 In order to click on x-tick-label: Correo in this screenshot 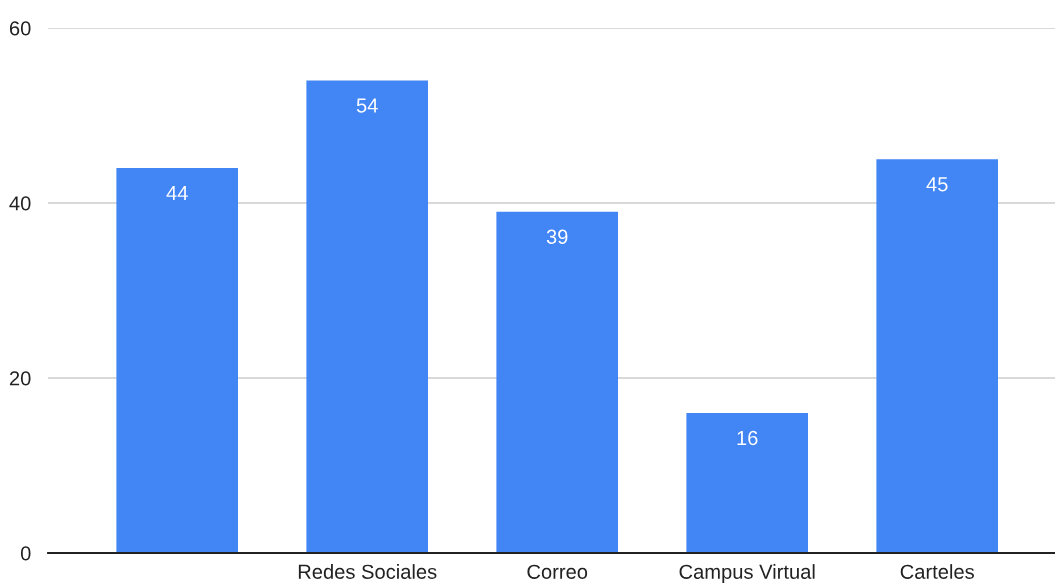, I will do `click(557, 571)`.